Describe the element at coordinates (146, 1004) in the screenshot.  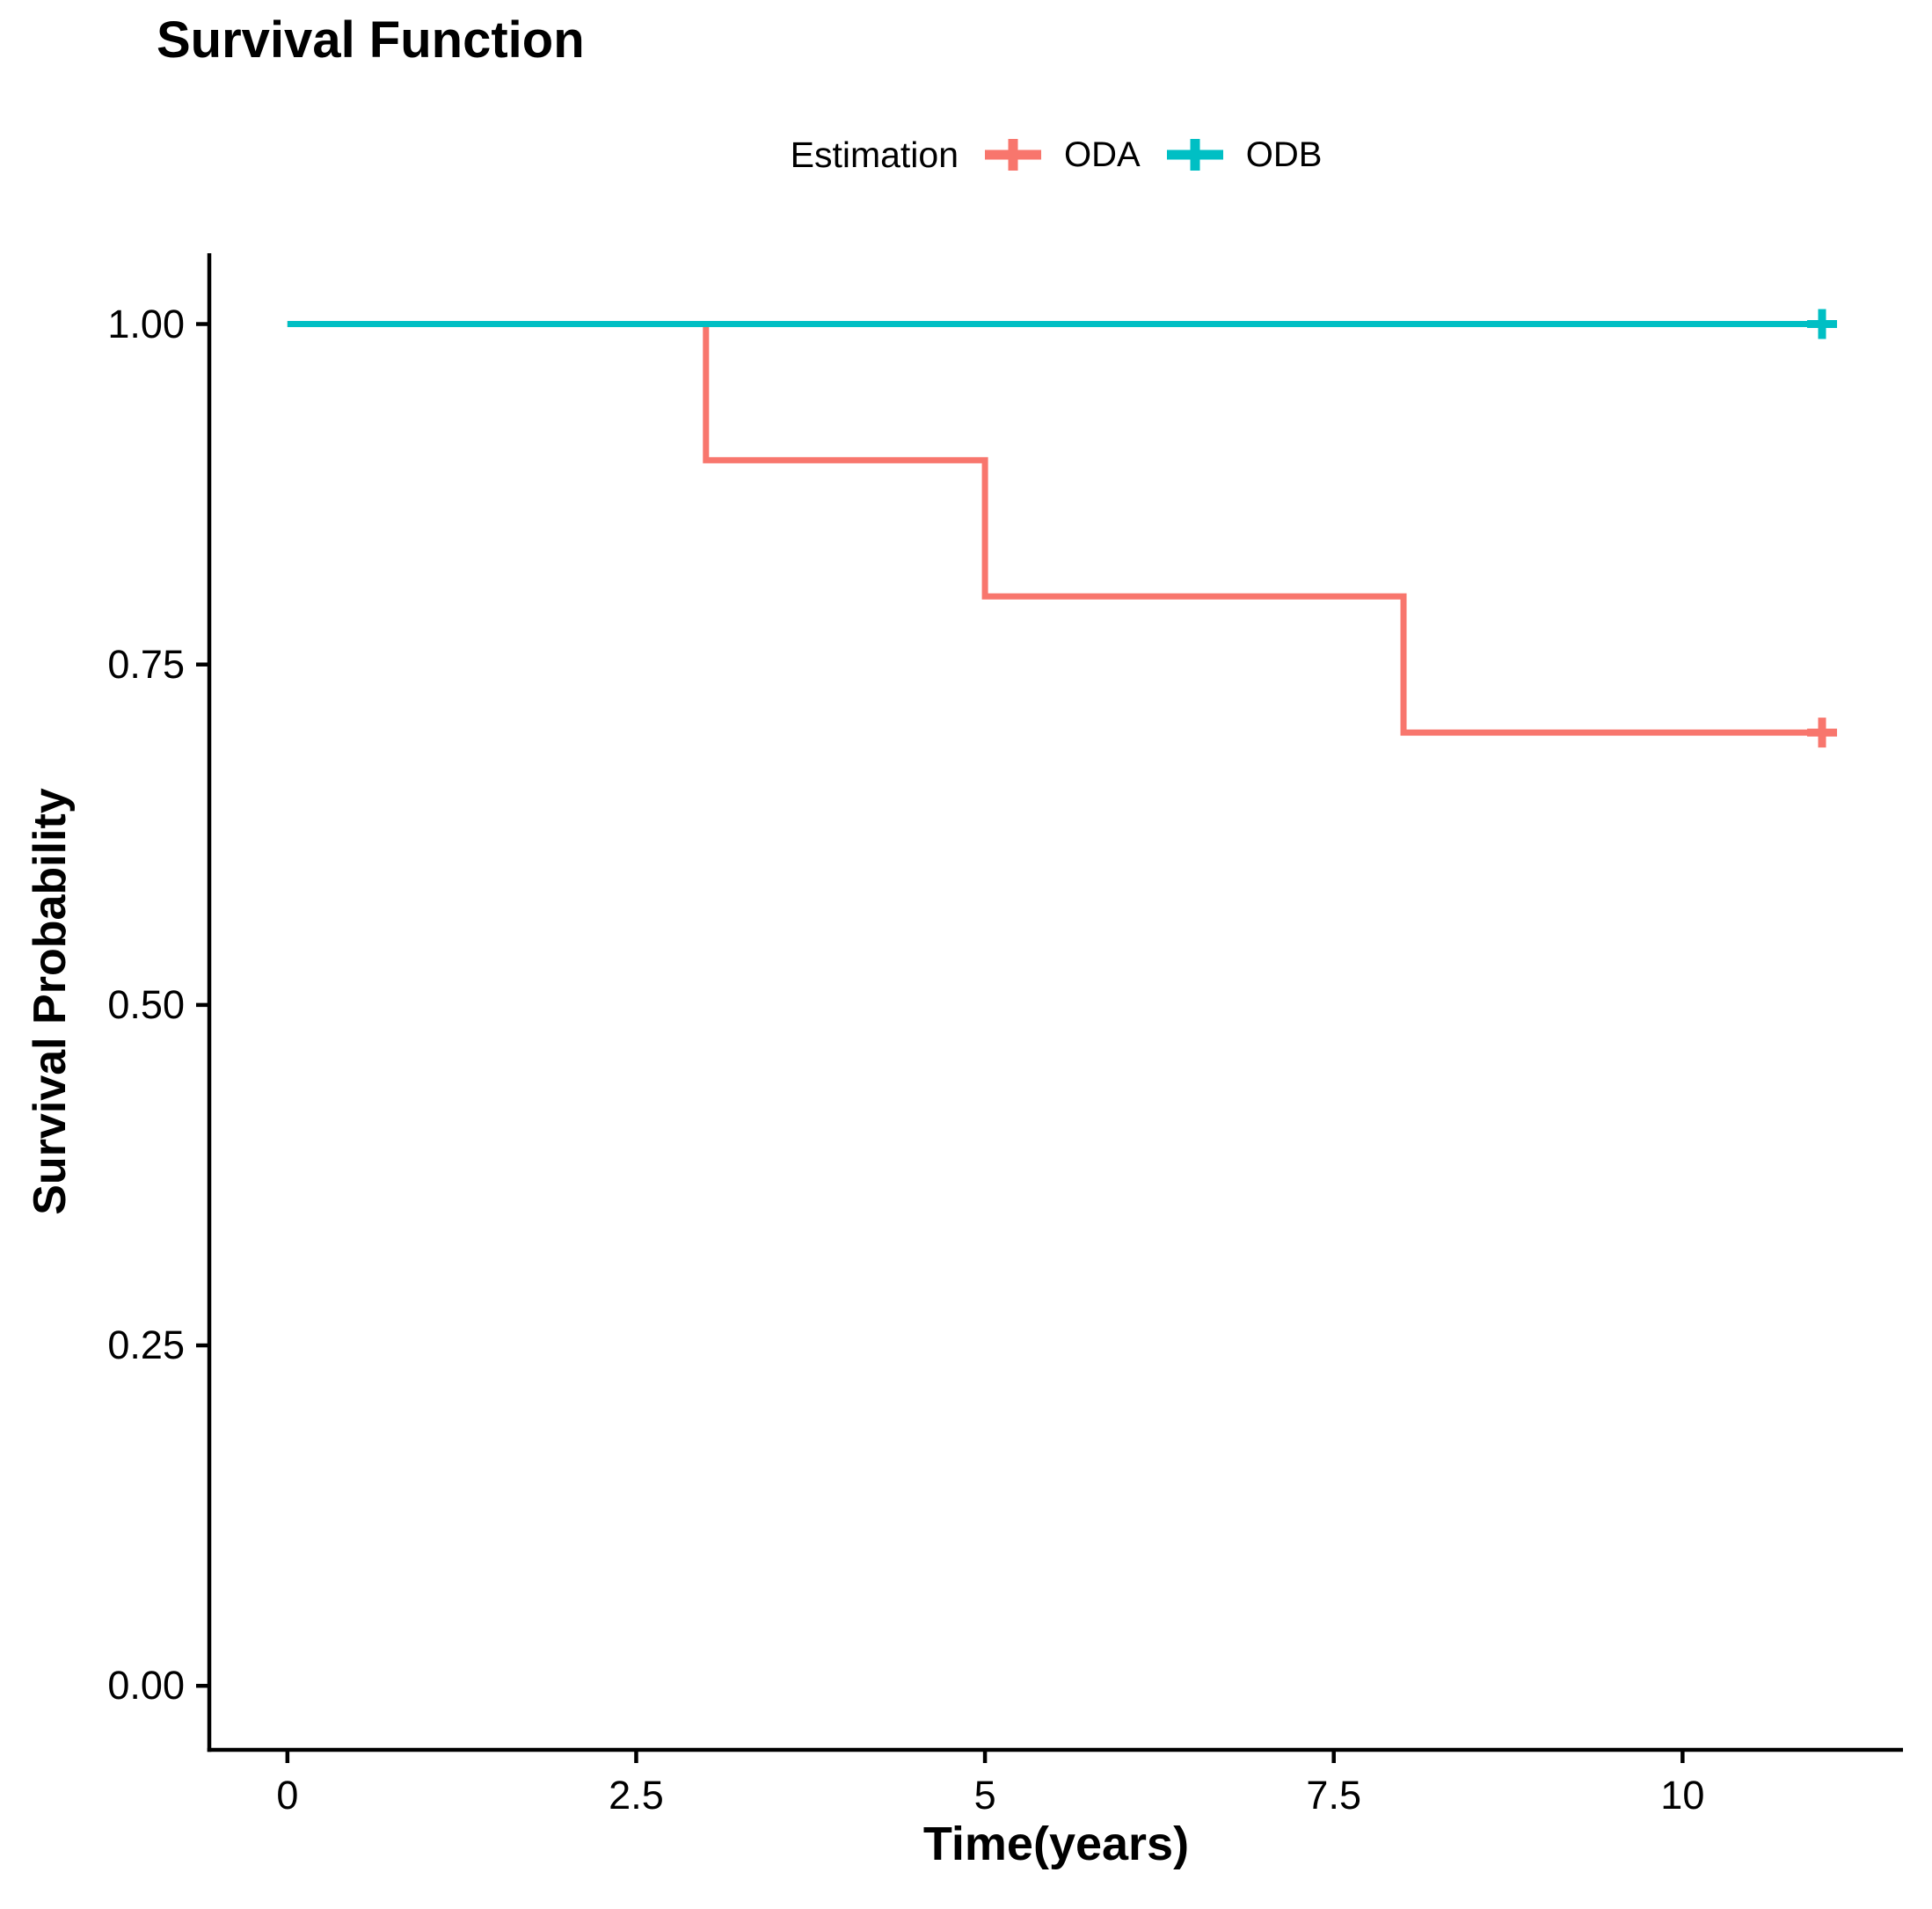
I see `y-tick-label: 0.50` at that location.